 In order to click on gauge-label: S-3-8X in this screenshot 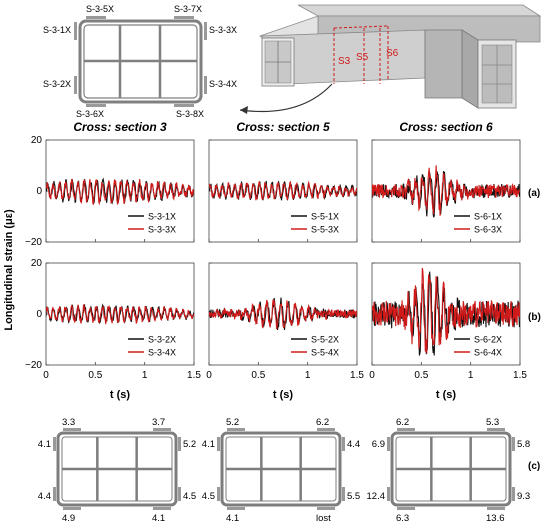, I will do `click(190, 114)`.